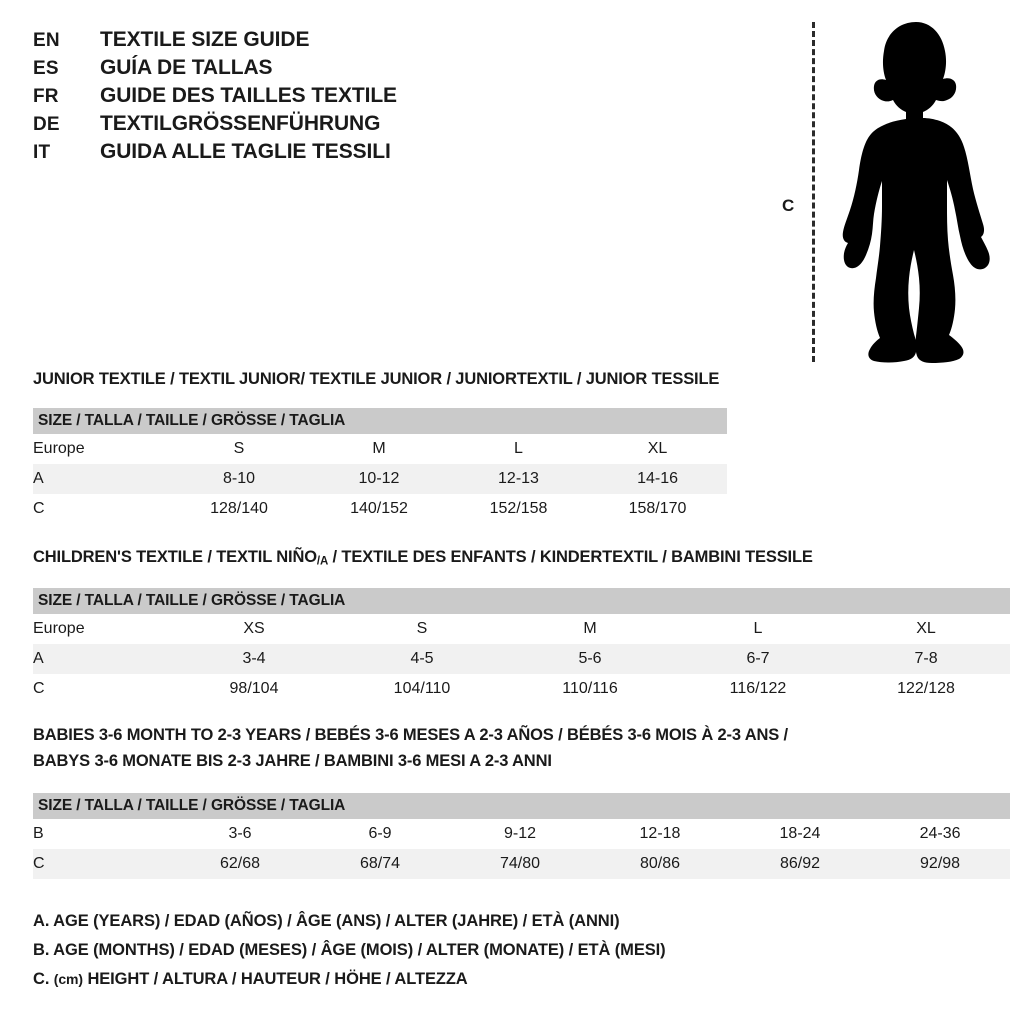 The width and height of the screenshot is (1024, 1024). What do you see at coordinates (521, 629) in the screenshot?
I see `table-row: Europe XS S M L XL` at bounding box center [521, 629].